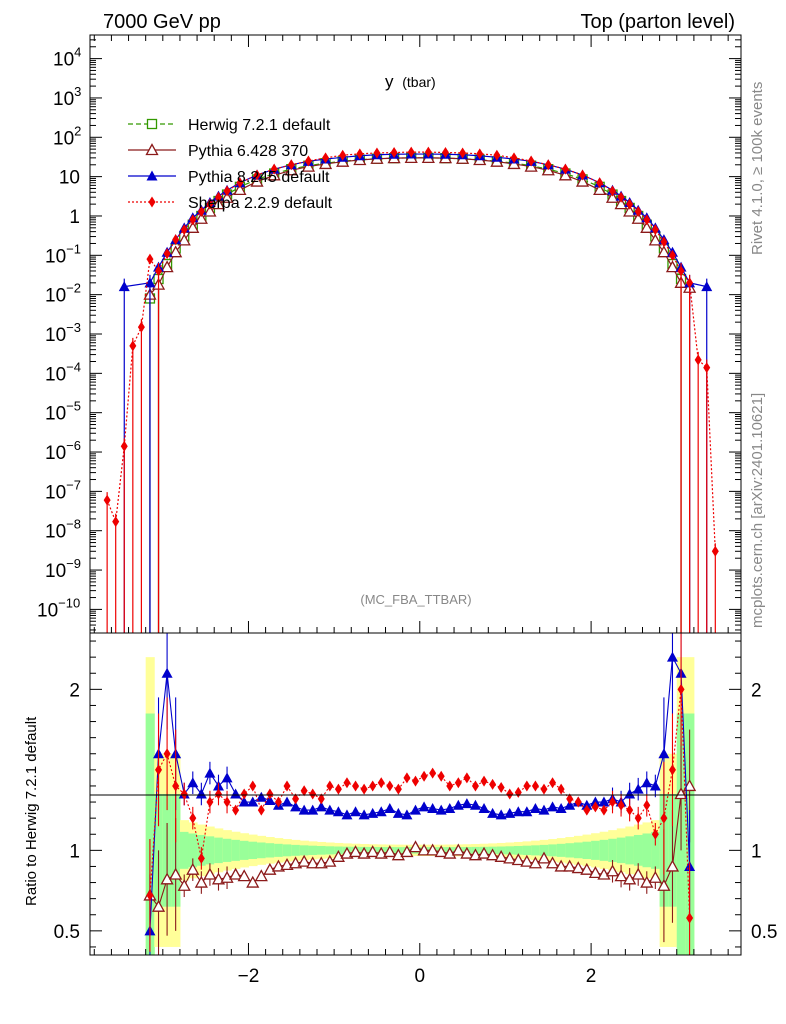  Describe the element at coordinates (69, 178) in the screenshot. I see `main-y-tick-label: 10` at that location.